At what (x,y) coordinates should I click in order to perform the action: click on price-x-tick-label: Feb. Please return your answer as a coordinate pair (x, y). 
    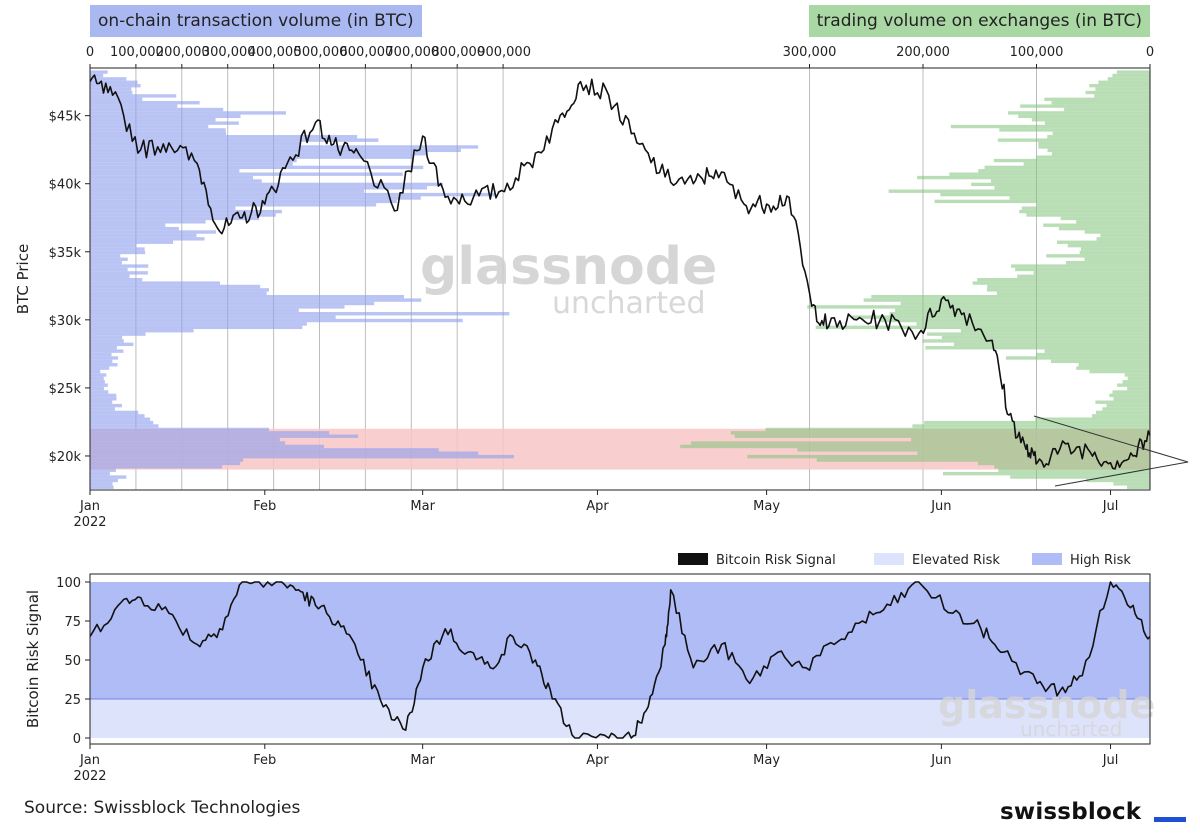
    Looking at the image, I should click on (264, 506).